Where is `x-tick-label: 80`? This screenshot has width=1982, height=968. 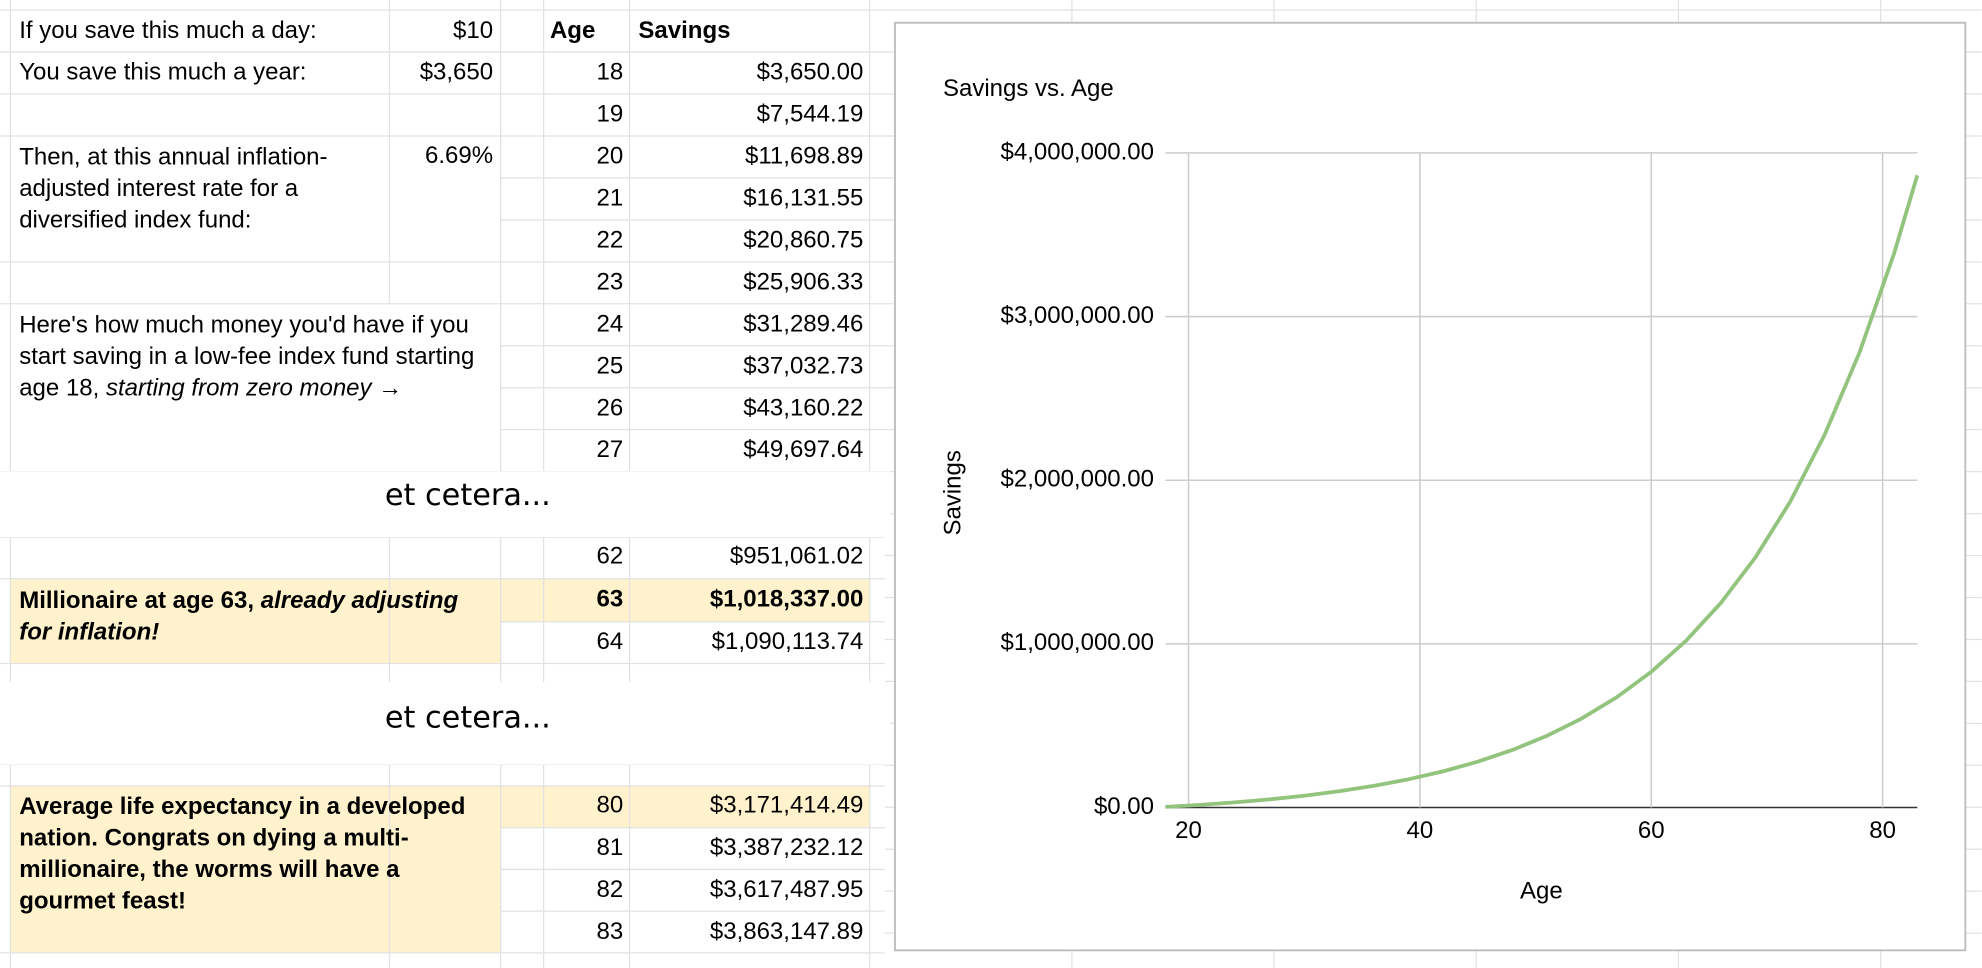 x-tick-label: 80 is located at coordinates (1882, 830).